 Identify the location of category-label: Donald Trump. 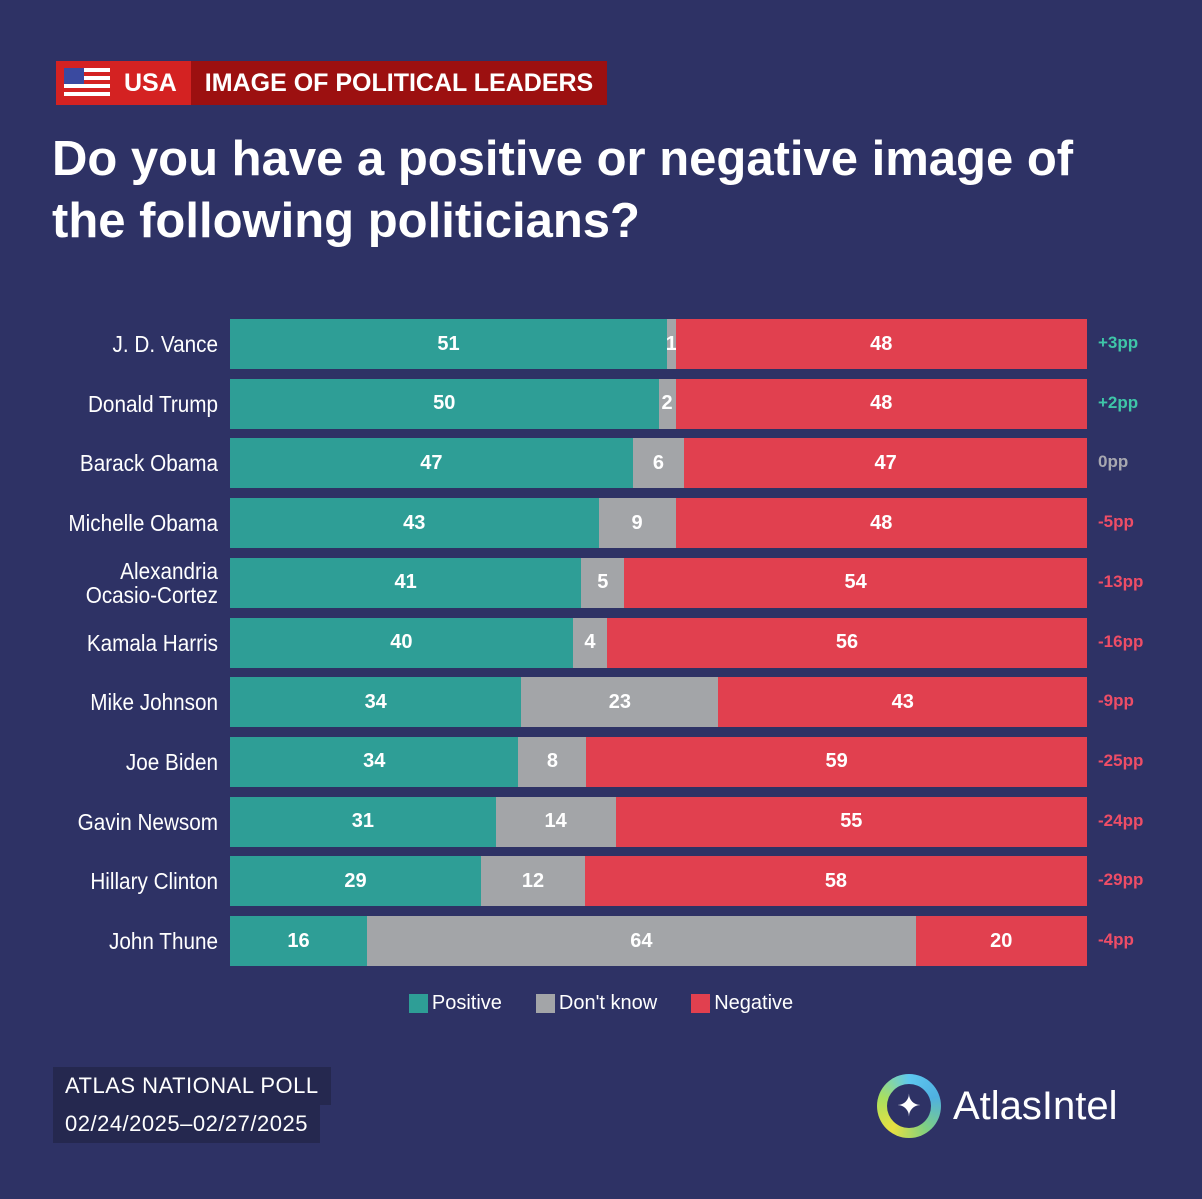
(152, 403).